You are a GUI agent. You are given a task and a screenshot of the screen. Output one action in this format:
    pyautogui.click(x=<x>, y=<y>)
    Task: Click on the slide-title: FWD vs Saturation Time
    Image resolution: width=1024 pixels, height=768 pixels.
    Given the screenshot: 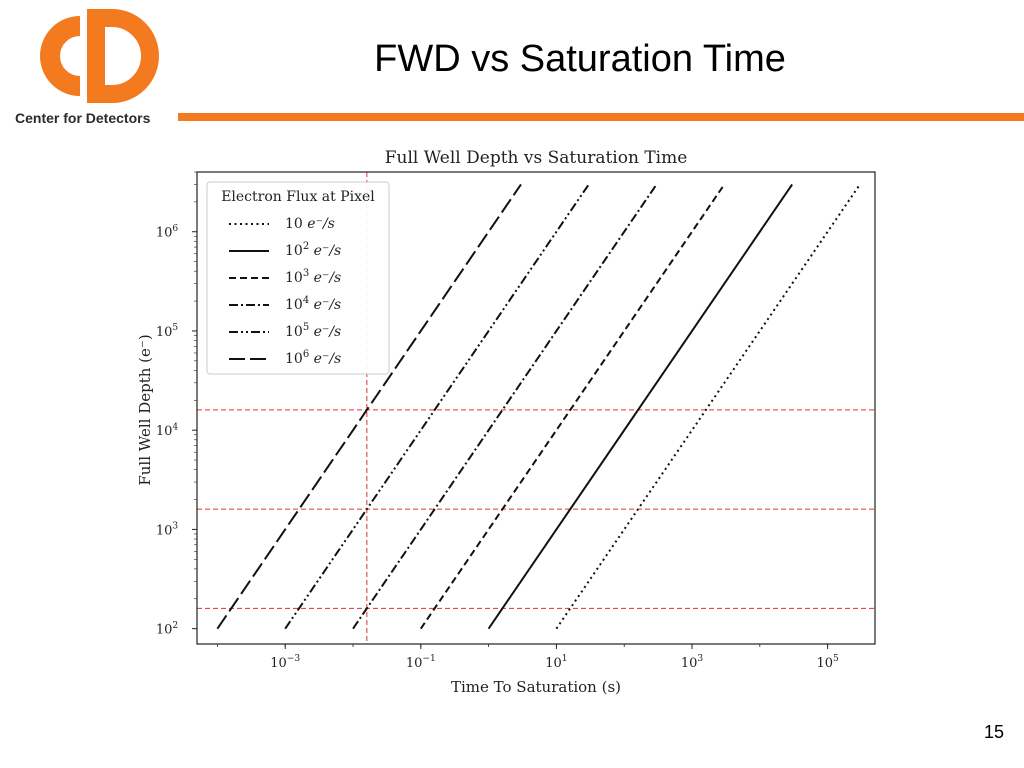 What is the action you would take?
    pyautogui.click(x=580, y=59)
    